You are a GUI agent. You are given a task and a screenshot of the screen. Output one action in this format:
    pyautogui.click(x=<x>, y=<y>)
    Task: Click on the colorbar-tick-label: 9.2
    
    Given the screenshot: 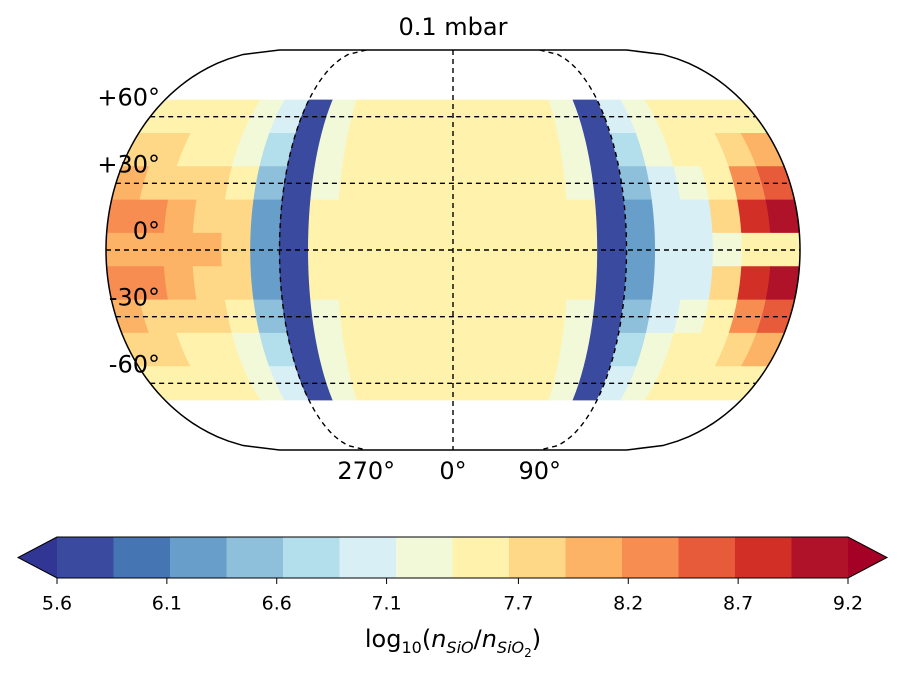 What is the action you would take?
    pyautogui.click(x=848, y=604)
    